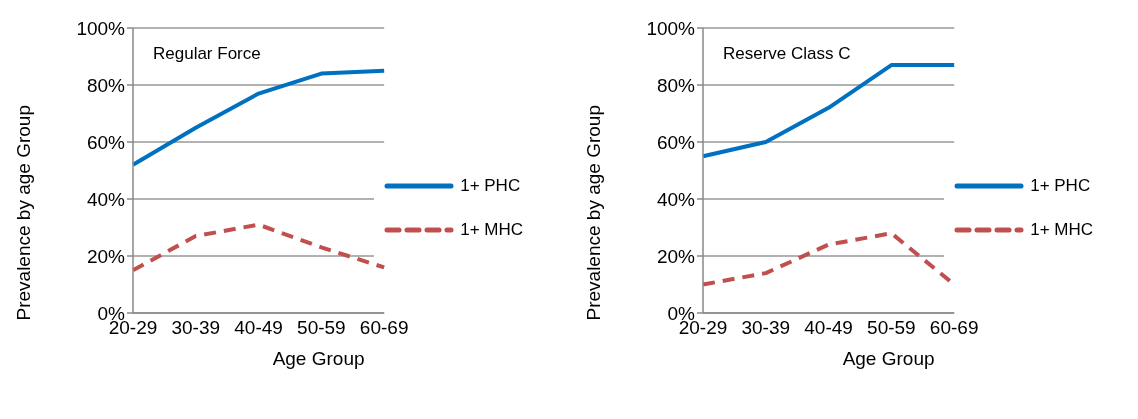  I want to click on text: Regular Force, so click(207, 54).